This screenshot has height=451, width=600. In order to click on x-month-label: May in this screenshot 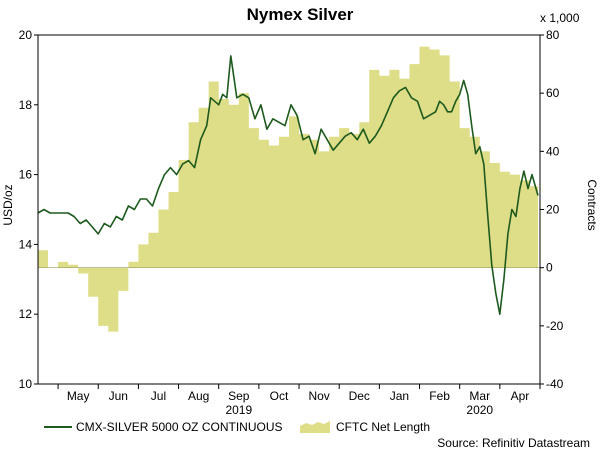, I will do `click(78, 396)`.